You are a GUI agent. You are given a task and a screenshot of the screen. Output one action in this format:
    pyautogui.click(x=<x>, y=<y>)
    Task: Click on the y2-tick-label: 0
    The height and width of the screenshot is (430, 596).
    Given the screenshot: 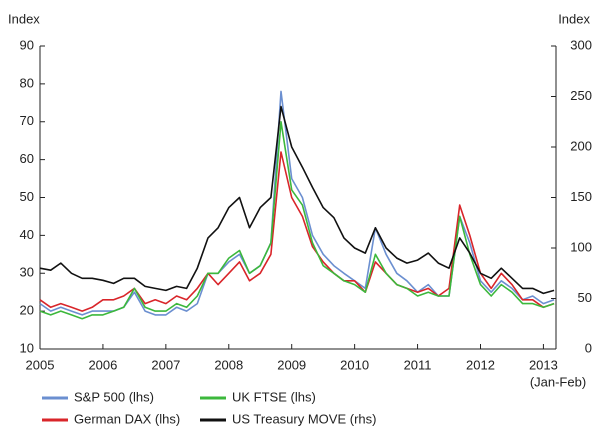 What is the action you would take?
    pyautogui.click(x=588, y=347)
    